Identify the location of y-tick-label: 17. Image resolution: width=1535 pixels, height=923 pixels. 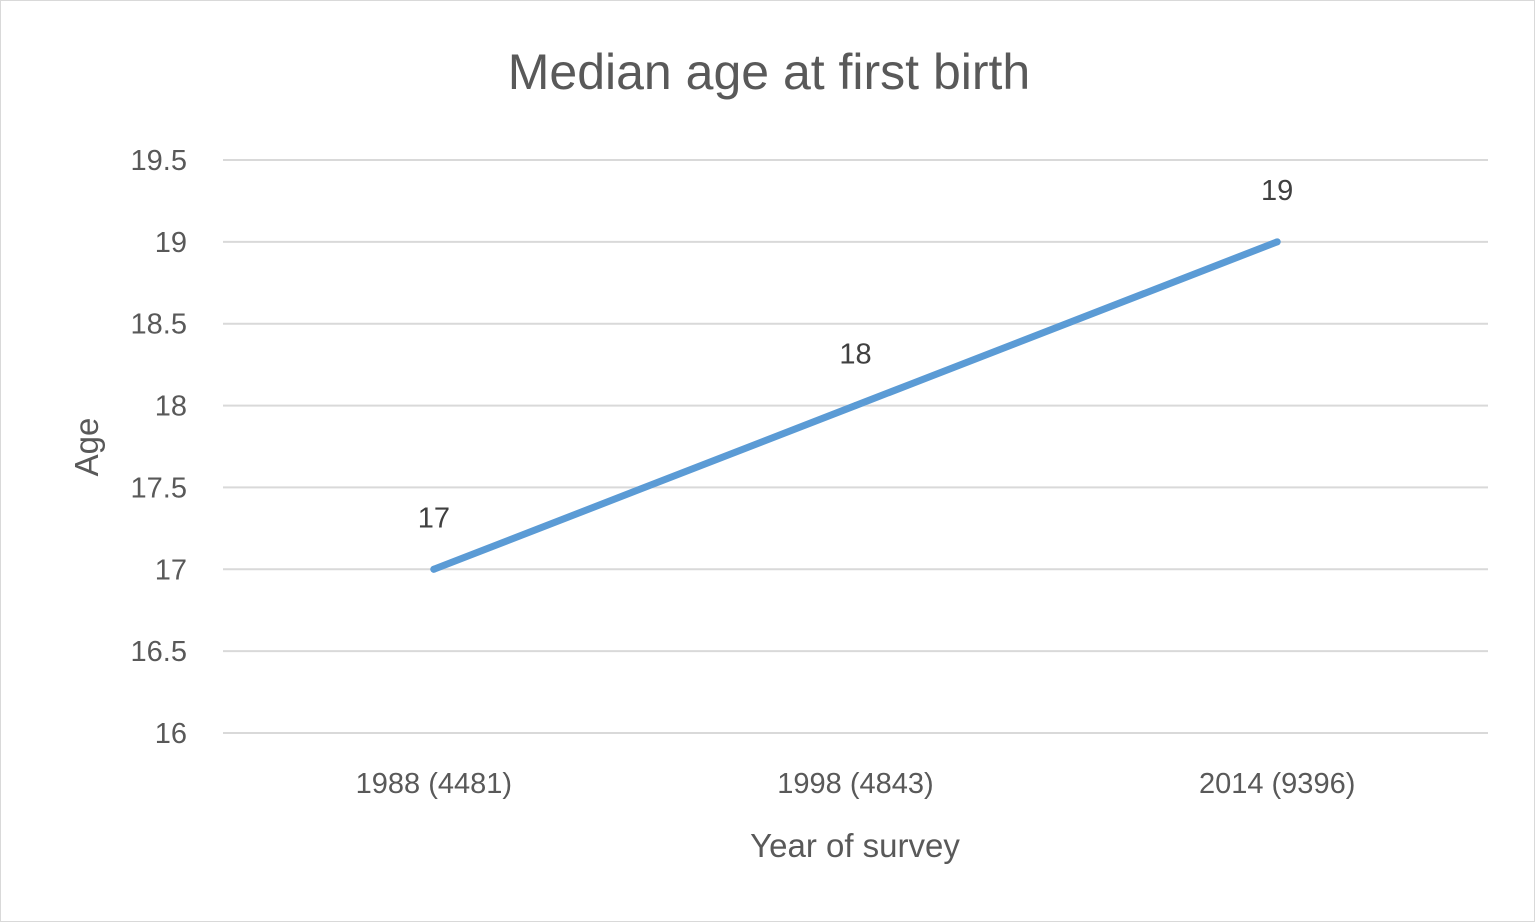
(171, 570).